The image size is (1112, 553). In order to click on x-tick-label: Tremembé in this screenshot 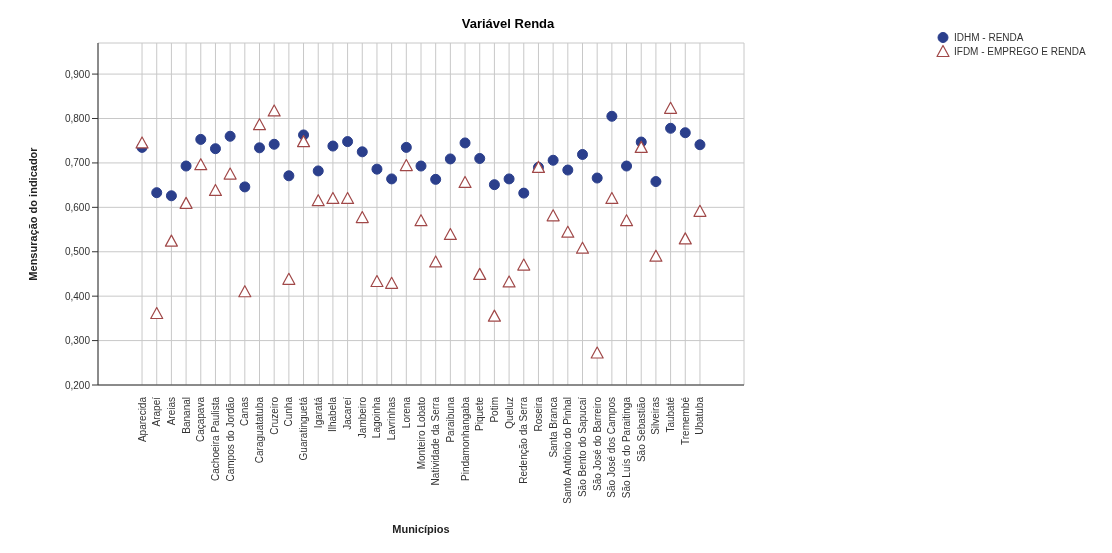, I will do `click(685, 420)`.